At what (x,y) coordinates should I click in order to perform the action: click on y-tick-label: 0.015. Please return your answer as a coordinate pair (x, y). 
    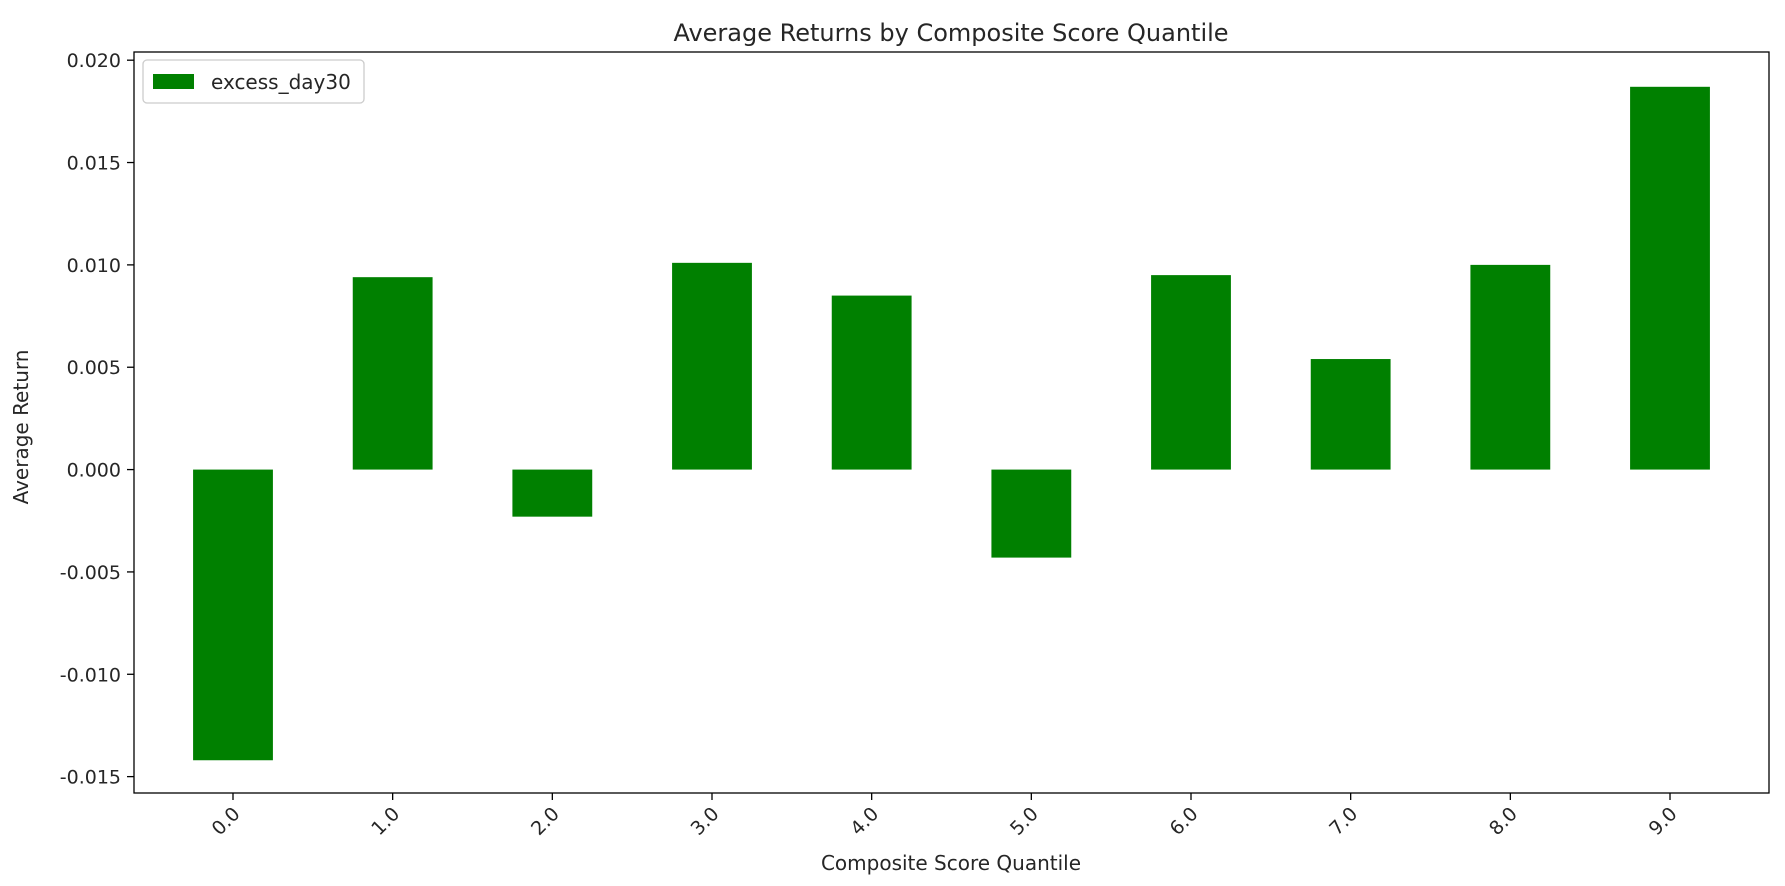
    Looking at the image, I should click on (94, 164).